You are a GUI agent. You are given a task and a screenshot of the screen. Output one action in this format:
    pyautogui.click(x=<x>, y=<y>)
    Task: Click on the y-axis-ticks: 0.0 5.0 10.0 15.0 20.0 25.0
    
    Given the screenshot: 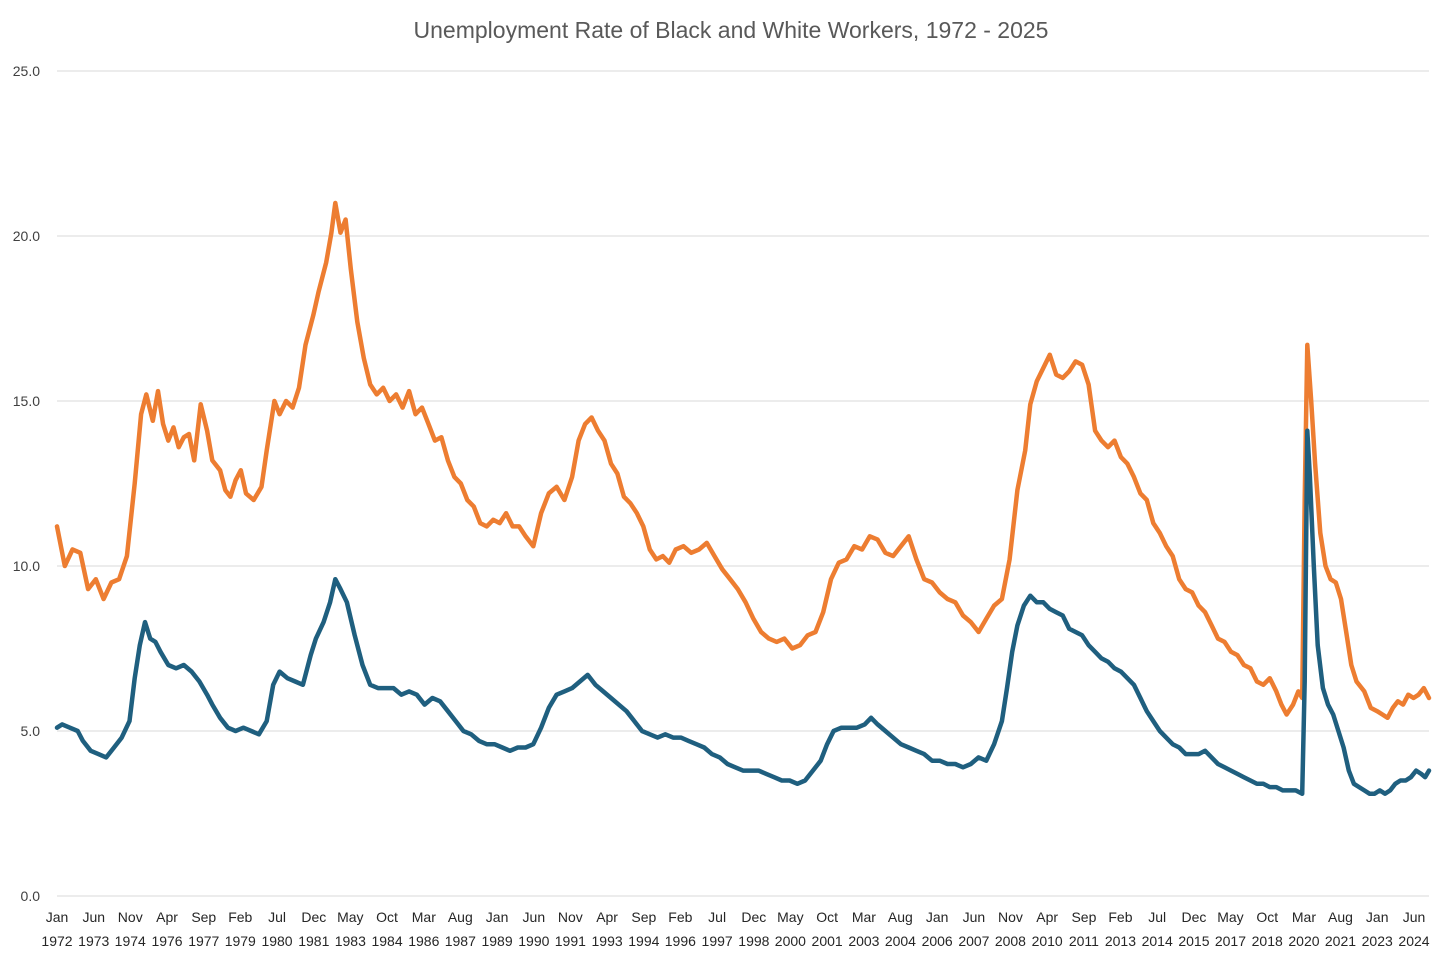 What is the action you would take?
    pyautogui.click(x=26, y=483)
    